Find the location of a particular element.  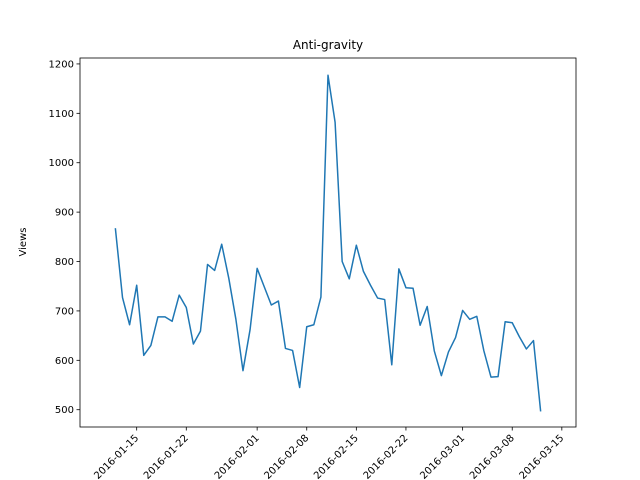

y-tick-label: 900 is located at coordinates (64, 213).